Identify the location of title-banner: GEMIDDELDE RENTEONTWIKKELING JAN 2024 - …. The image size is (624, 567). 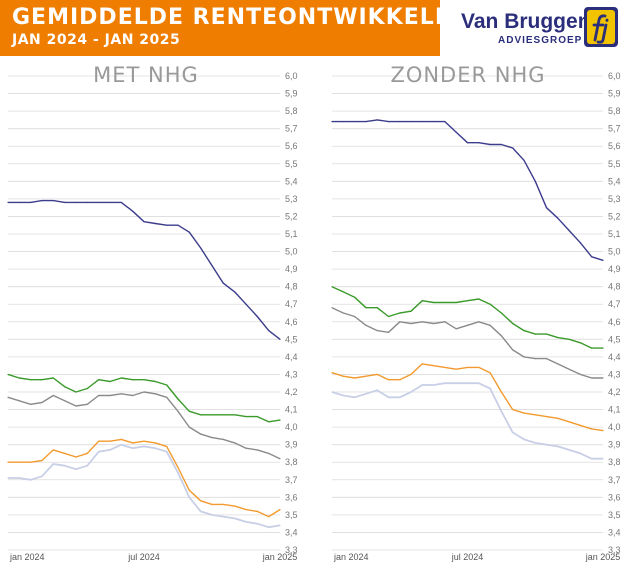
(240, 28).